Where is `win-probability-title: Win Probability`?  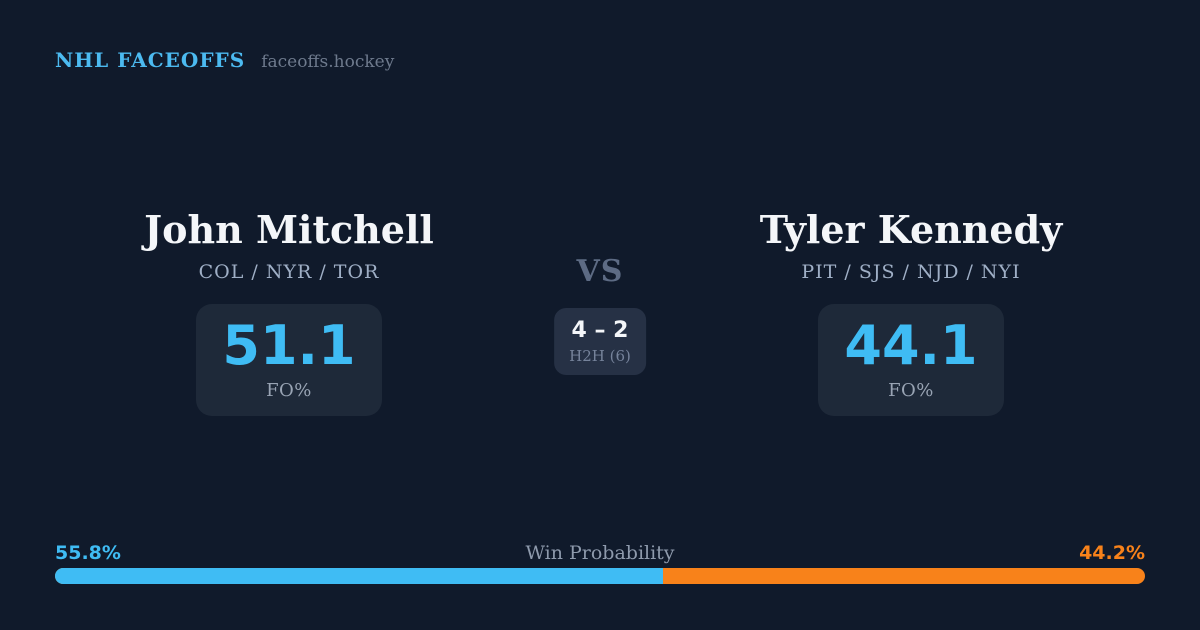
win-probability-title: Win Probability is located at coordinates (600, 553).